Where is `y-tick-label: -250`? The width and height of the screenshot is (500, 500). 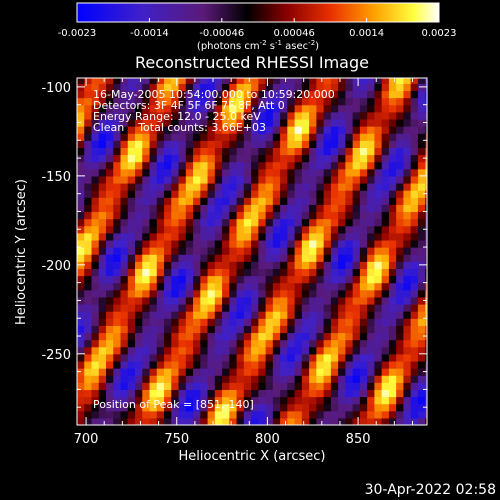 y-tick-label: -250 is located at coordinates (56, 355).